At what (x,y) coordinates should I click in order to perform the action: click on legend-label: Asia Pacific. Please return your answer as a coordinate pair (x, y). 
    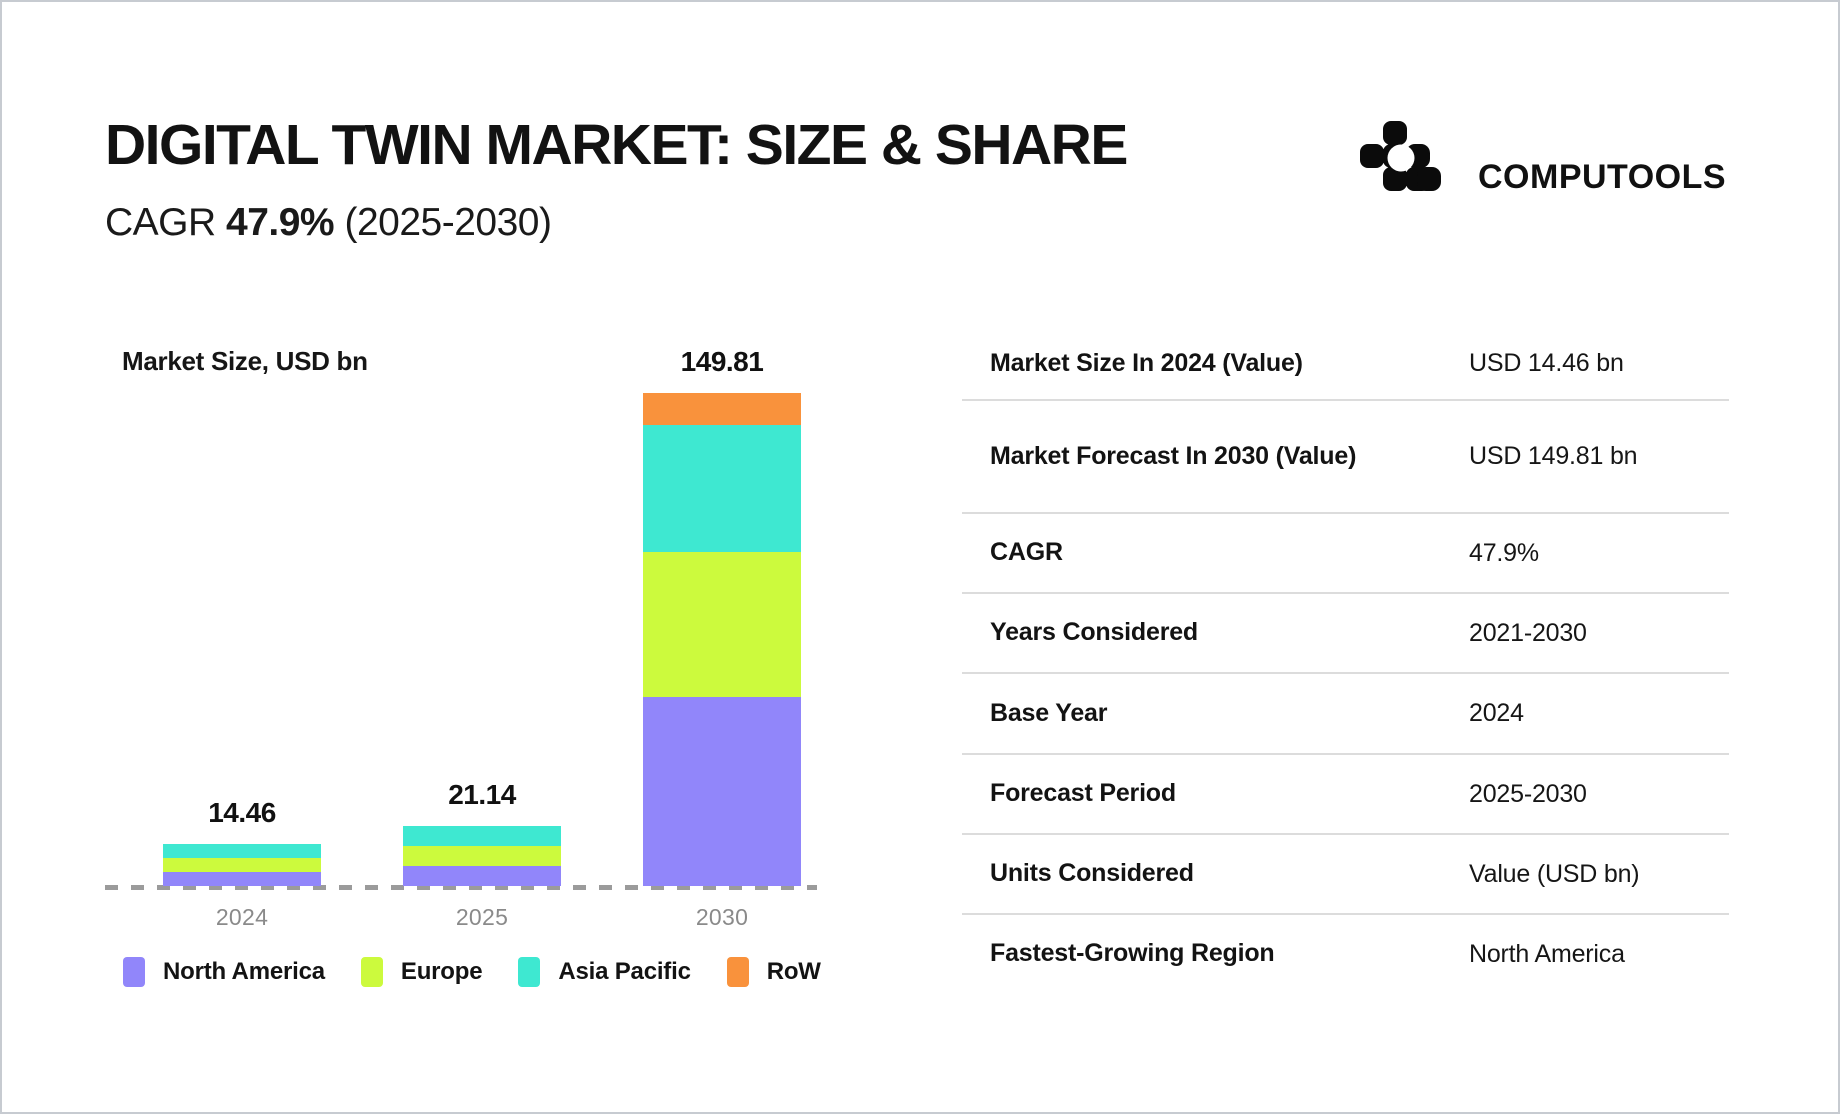
    Looking at the image, I should click on (624, 971).